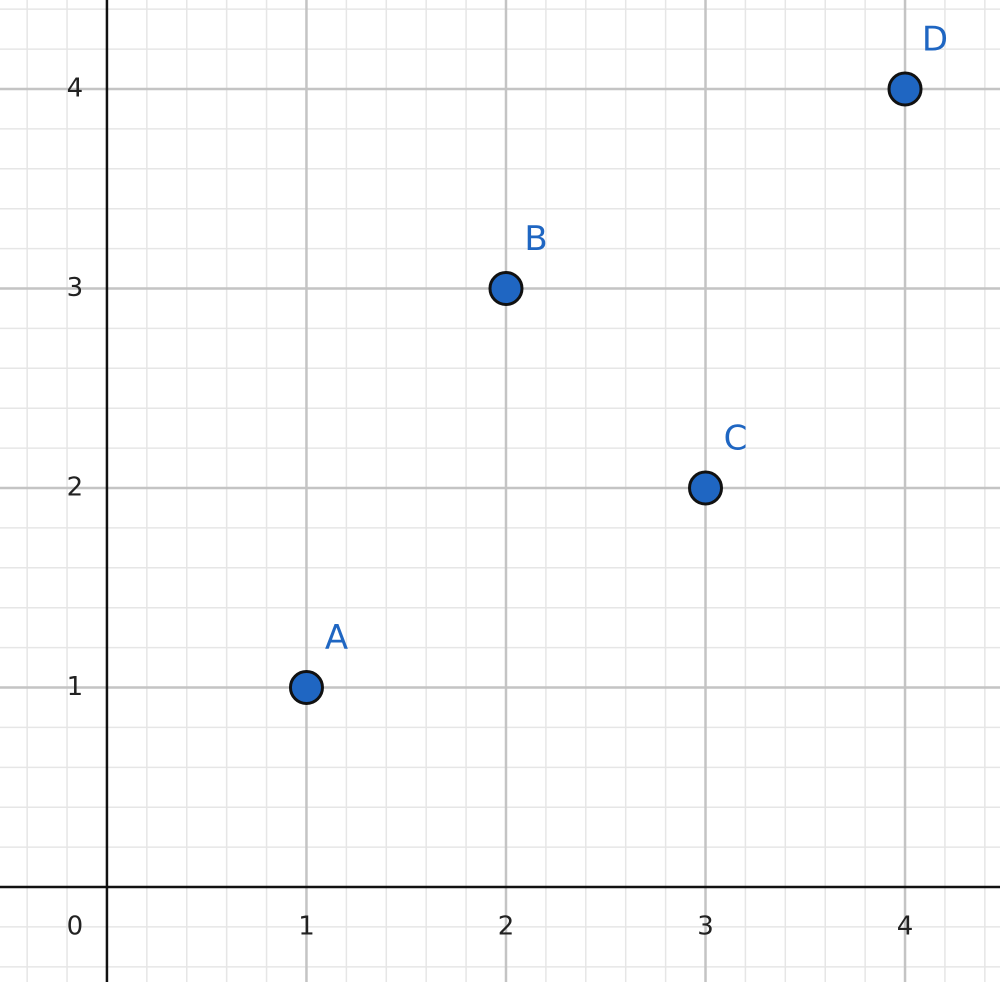 The height and width of the screenshot is (982, 1000). I want to click on x-tick-label: 4, so click(905, 927).